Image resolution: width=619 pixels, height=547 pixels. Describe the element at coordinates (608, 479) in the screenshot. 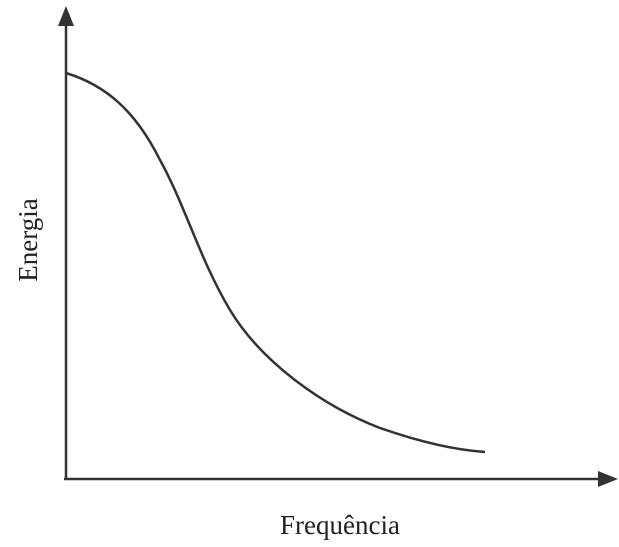

I see `x-axis-arrow` at that location.